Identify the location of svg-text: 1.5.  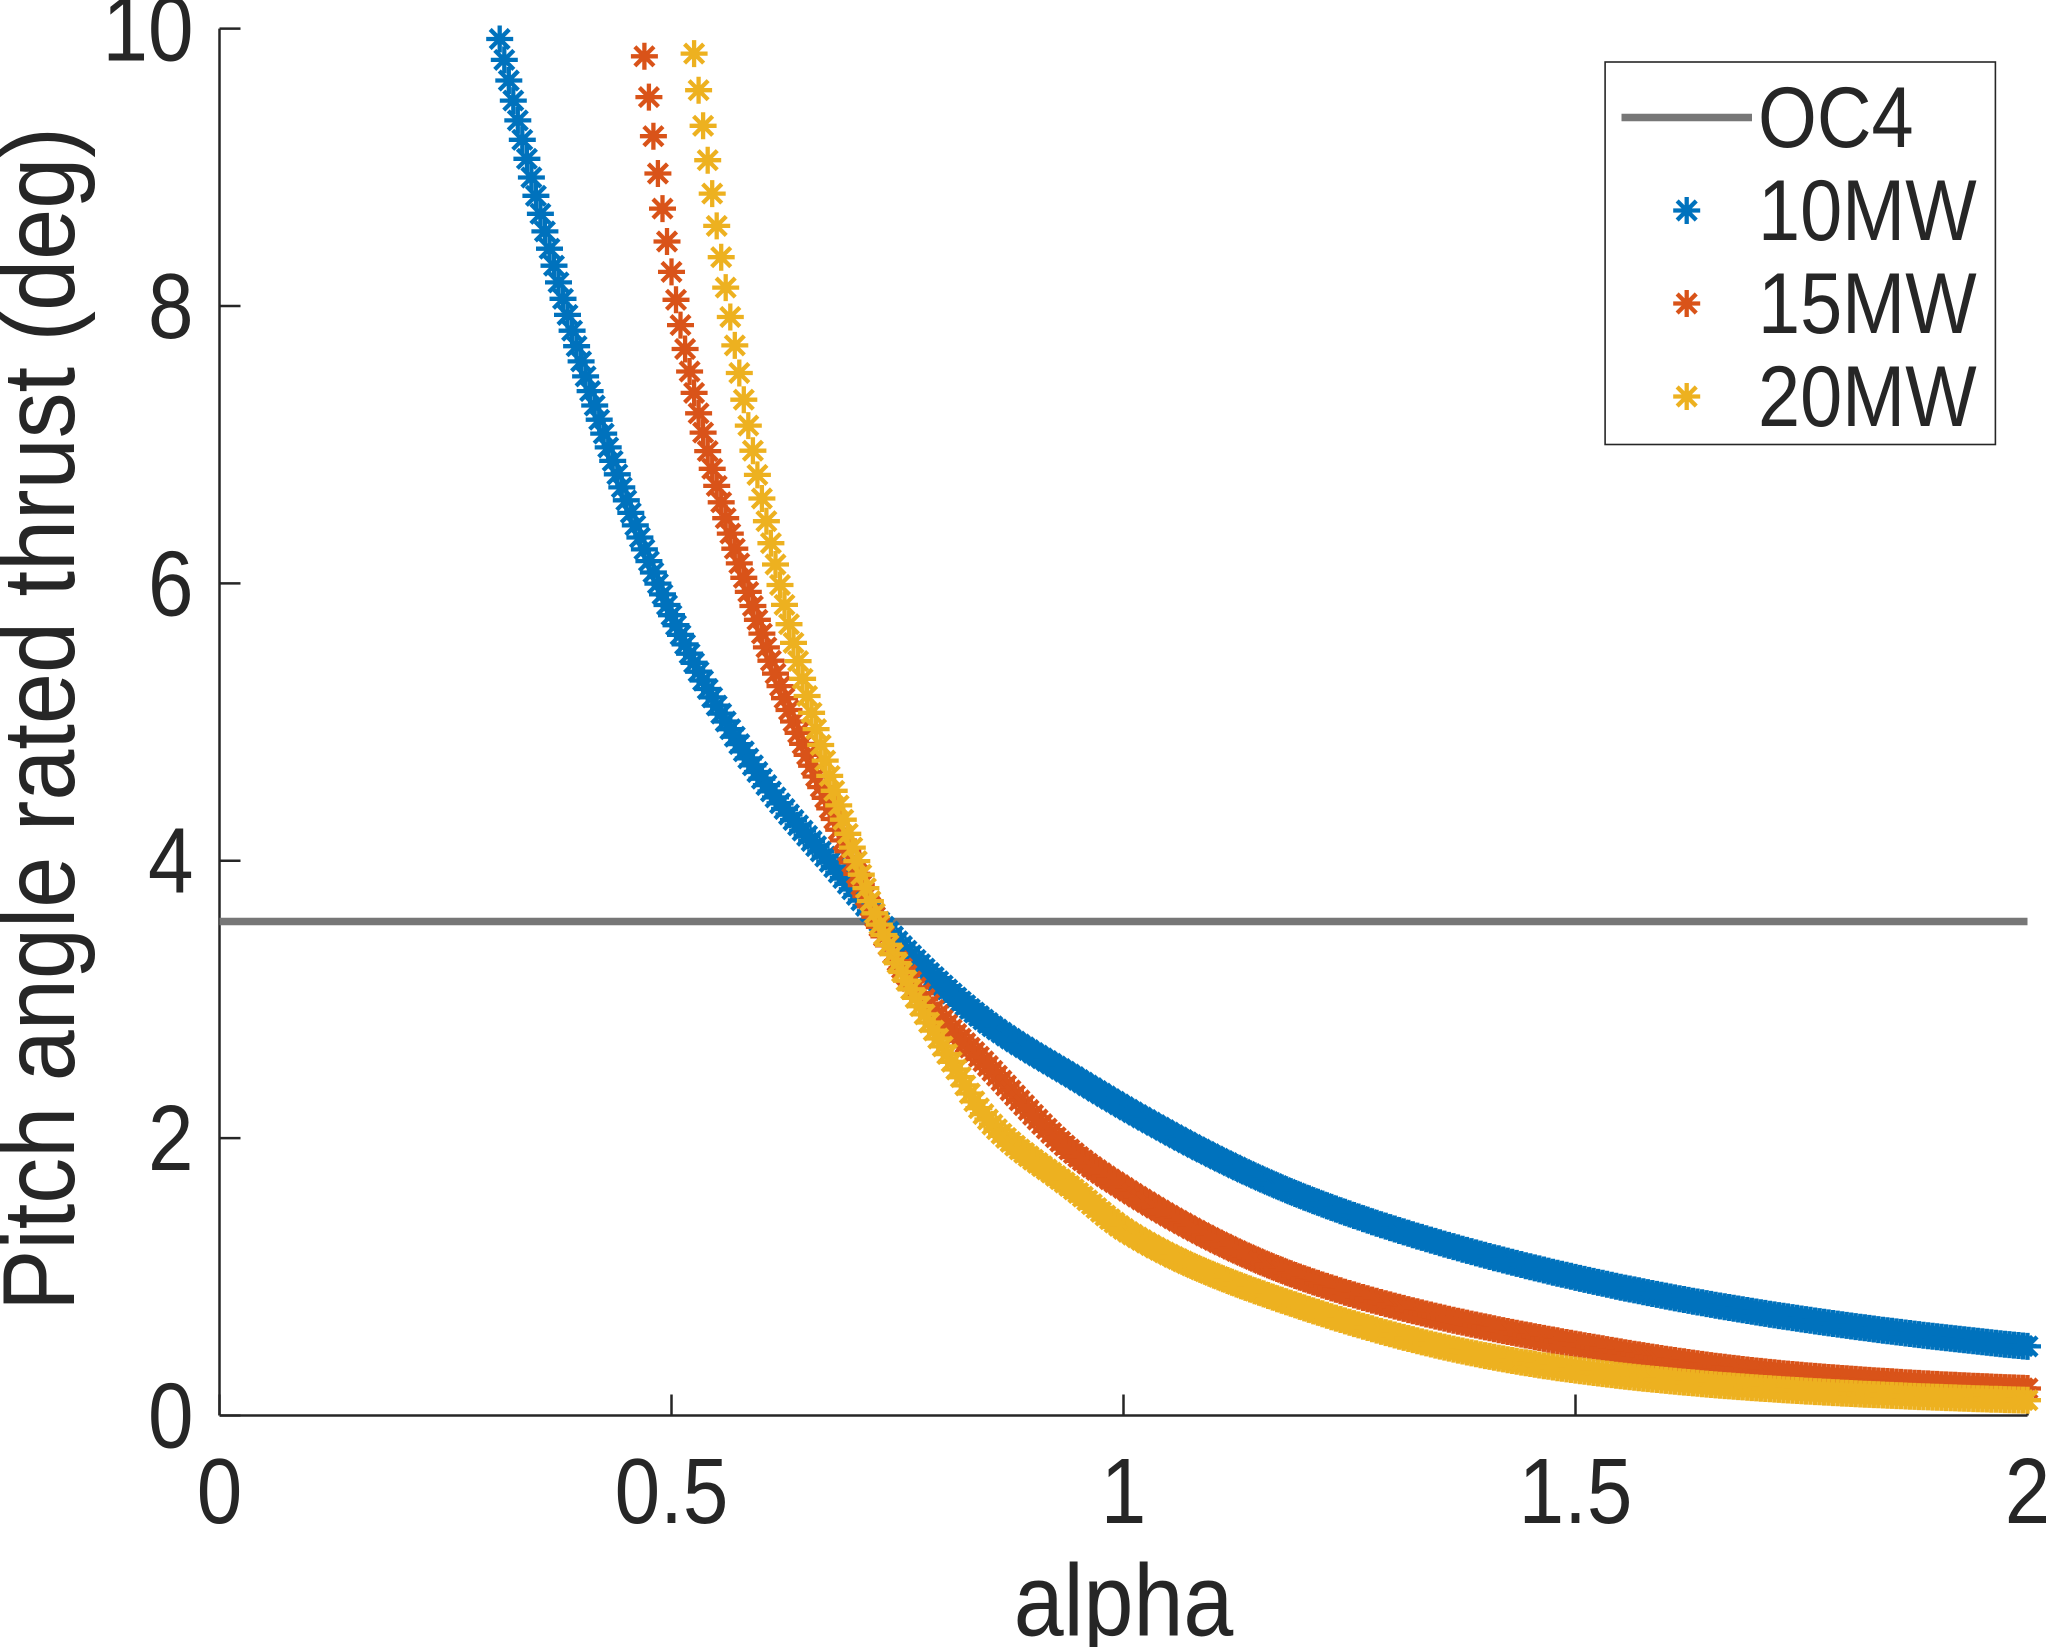
(1576, 1491).